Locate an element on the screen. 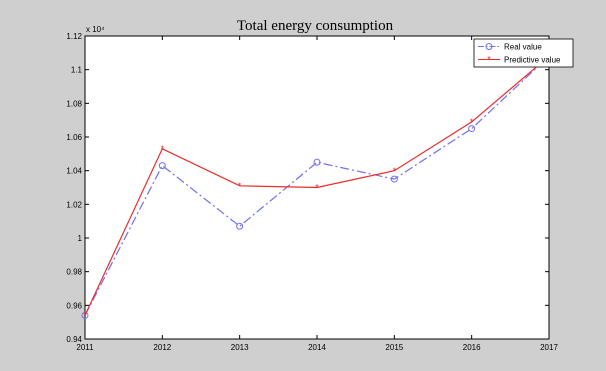 This screenshot has height=371, width=606. x-tick-label: 2016 is located at coordinates (472, 347).